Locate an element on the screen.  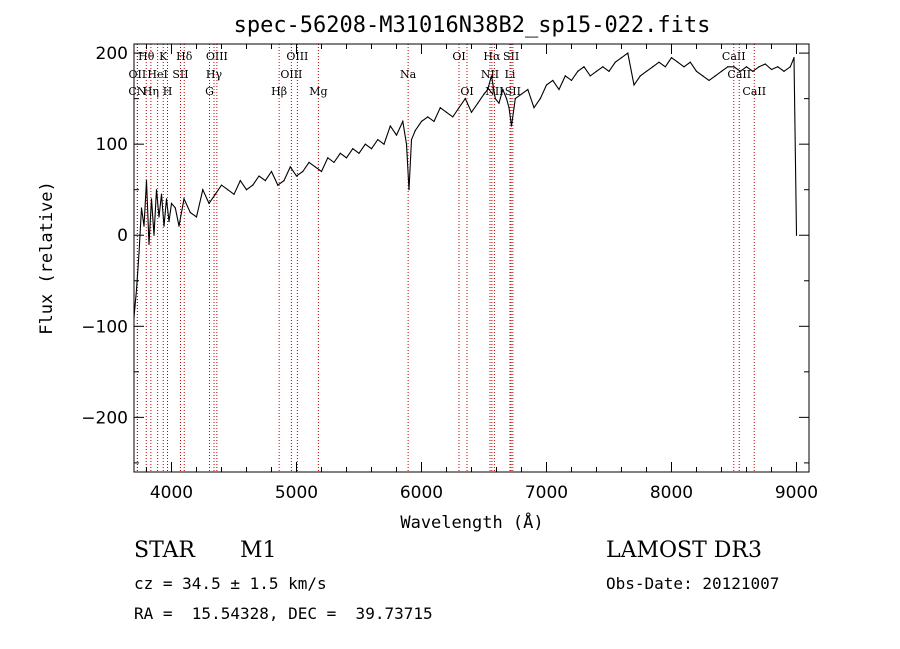
spectral-line-label-15: NII is located at coordinates (490, 74).